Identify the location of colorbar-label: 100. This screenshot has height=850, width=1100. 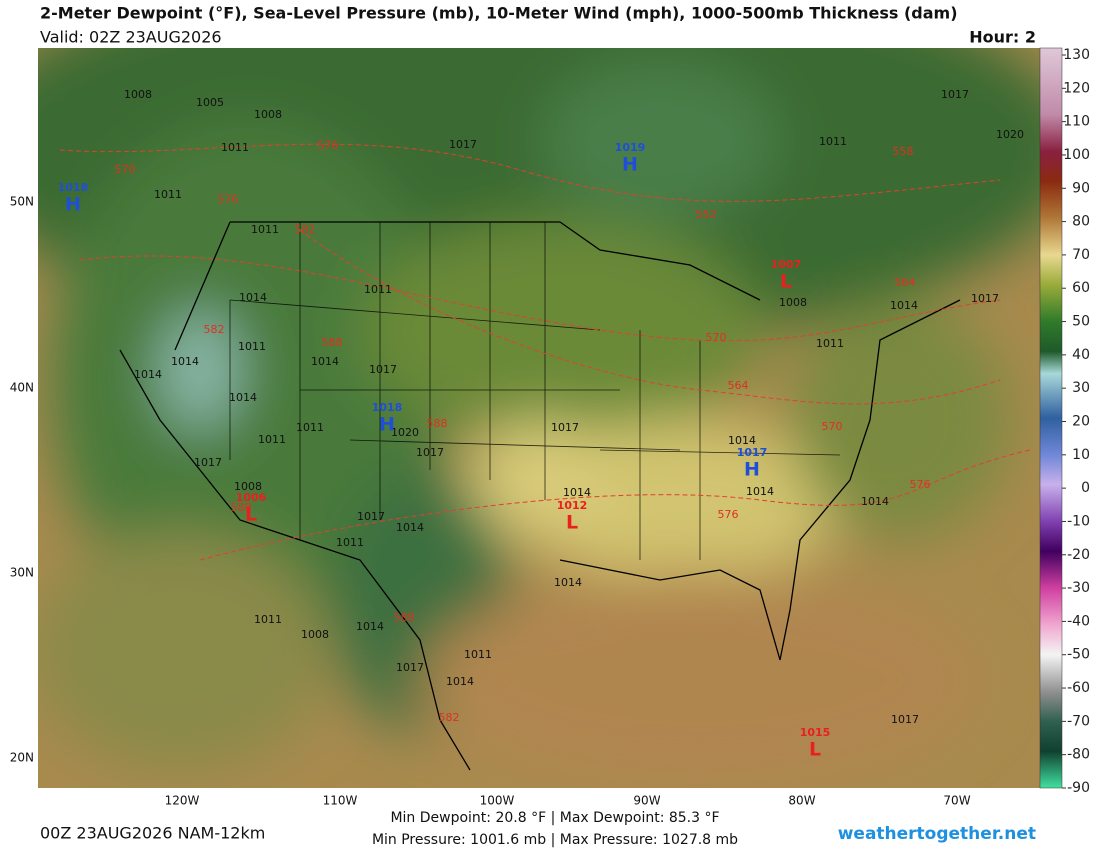
(1076, 155).